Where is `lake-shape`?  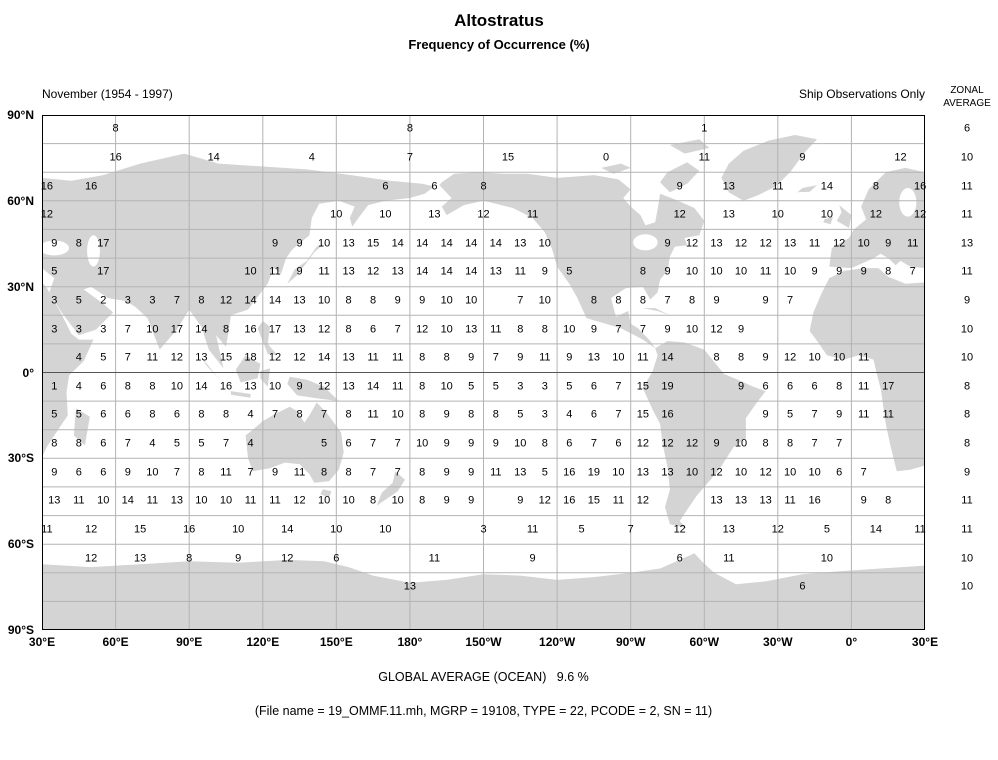
lake-shape is located at coordinates (645, 242).